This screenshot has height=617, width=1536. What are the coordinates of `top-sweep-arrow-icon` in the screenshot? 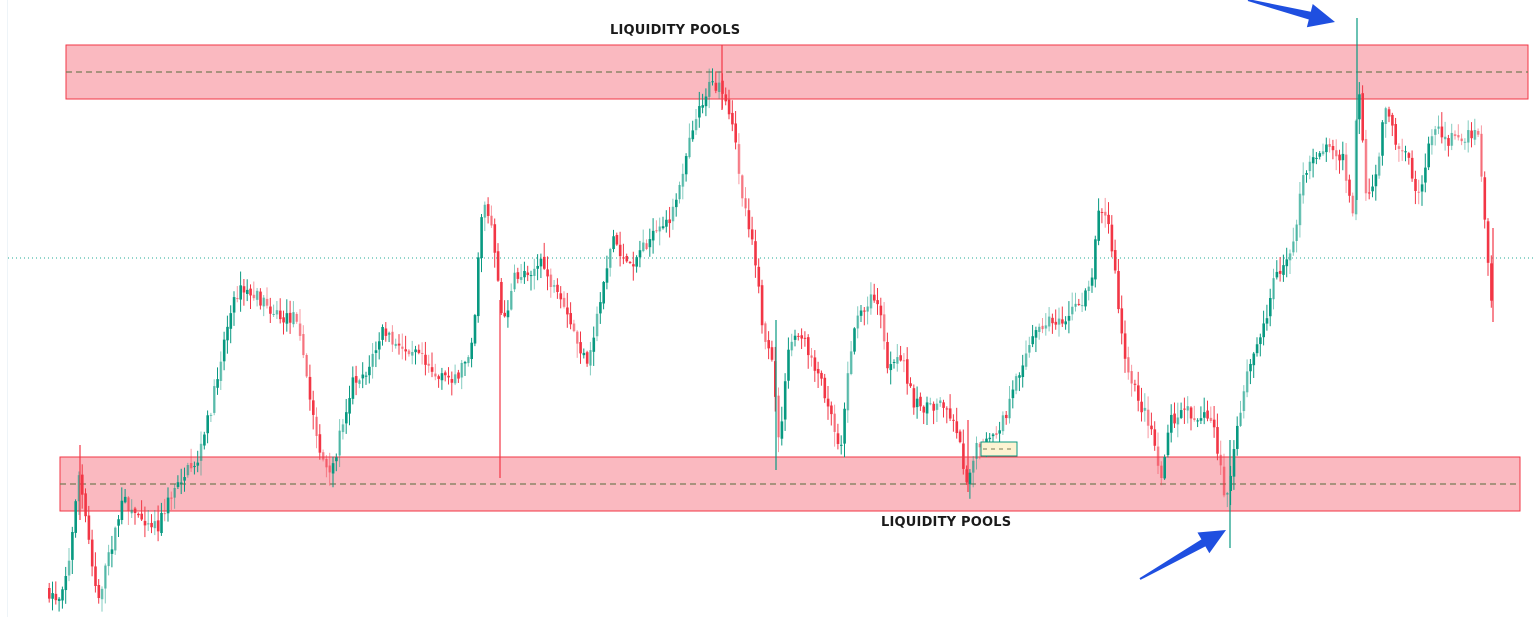 It's located at (1291, 14).